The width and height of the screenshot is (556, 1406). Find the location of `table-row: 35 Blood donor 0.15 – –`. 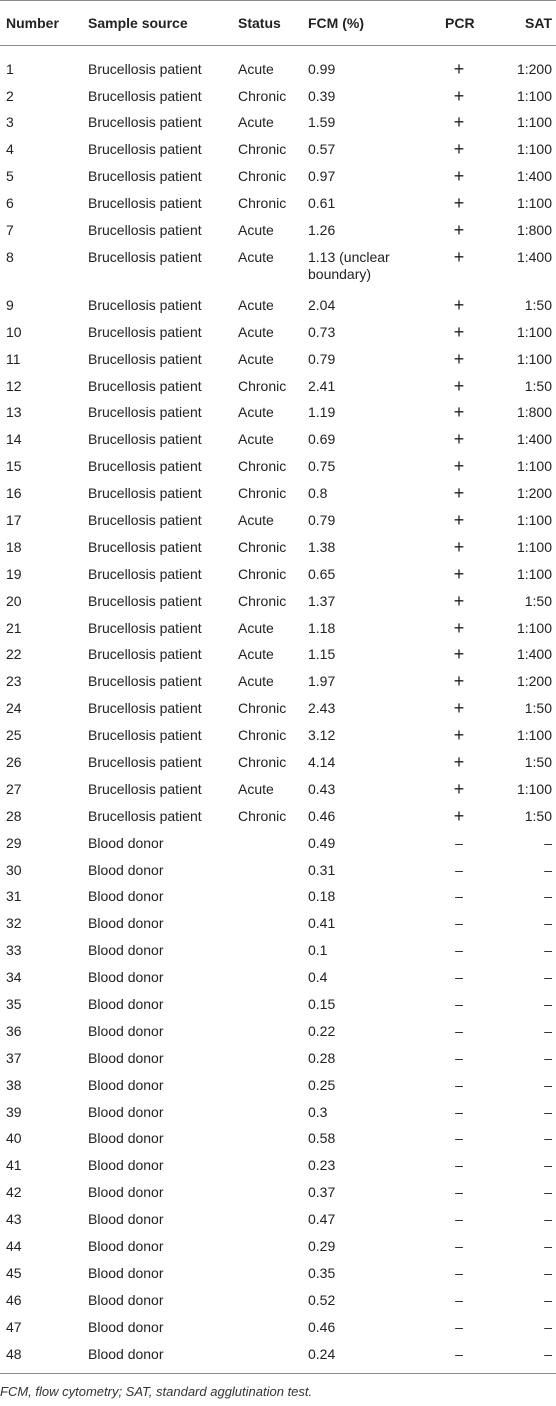

table-row: 35 Blood donor 0.15 – – is located at coordinates (278, 1004).